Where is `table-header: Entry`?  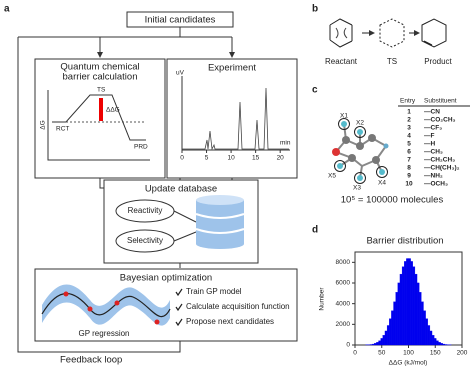 table-header: Entry is located at coordinates (408, 101).